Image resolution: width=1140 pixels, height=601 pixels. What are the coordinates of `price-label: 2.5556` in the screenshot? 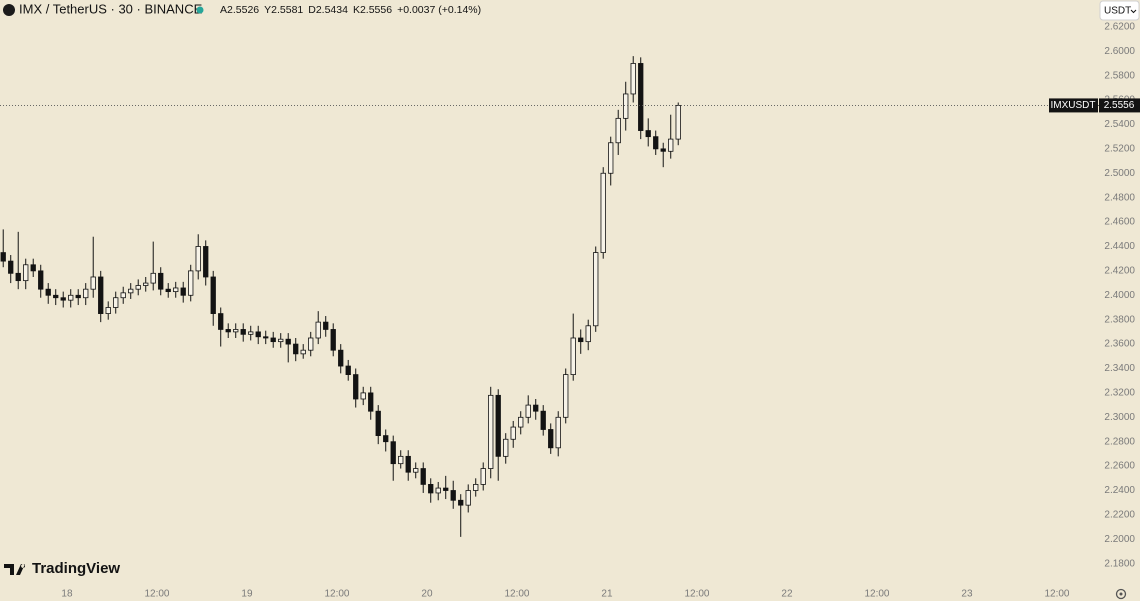 It's located at (1119, 105).